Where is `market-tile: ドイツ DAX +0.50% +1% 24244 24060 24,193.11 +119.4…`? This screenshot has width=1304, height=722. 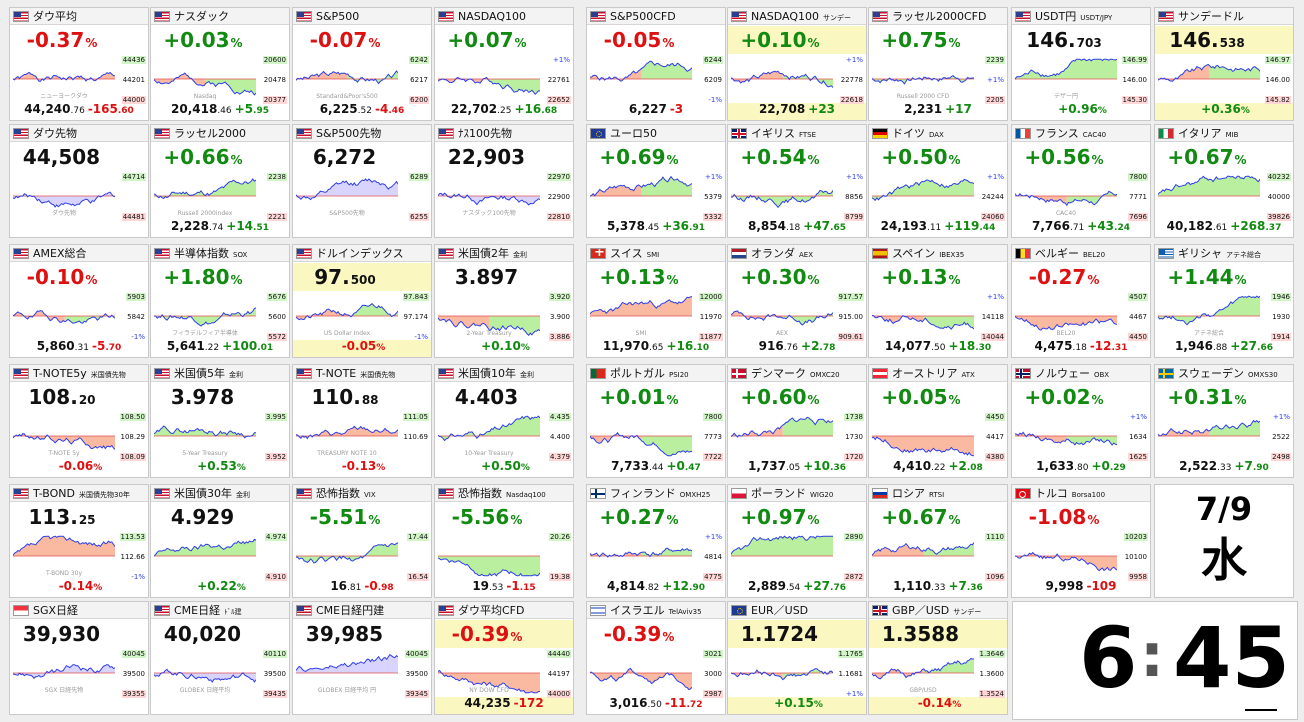
market-tile: ドイツ DAX +0.50% +1% 24244 24060 24,193.11 +119.4… is located at coordinates (938, 181).